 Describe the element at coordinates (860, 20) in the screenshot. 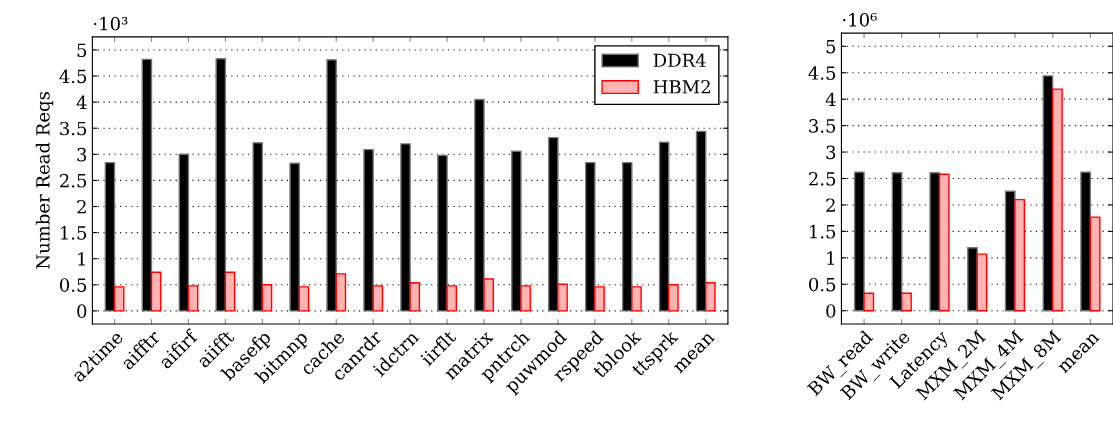

I see `text: ·10⁶` at that location.